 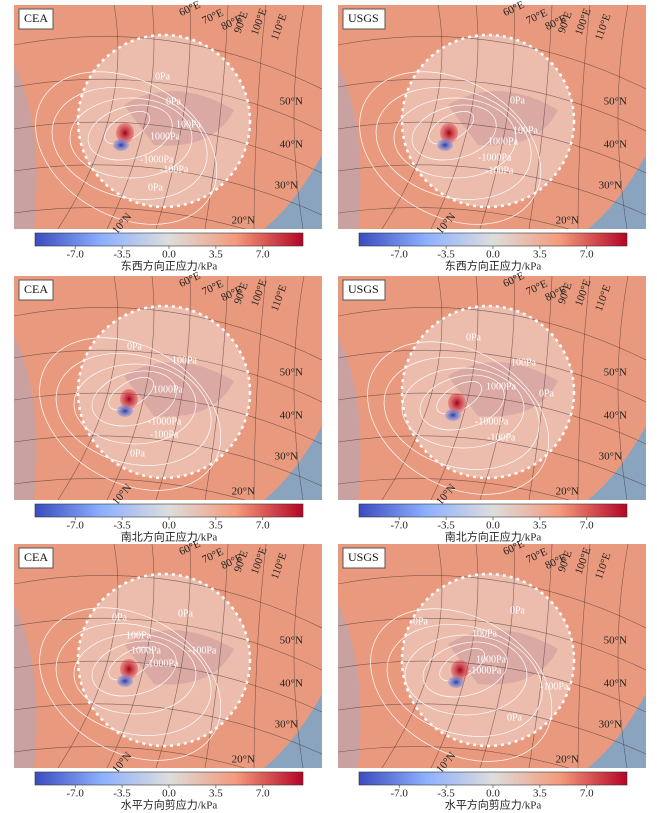 I want to click on source-label: CEA, so click(x=36, y=18).